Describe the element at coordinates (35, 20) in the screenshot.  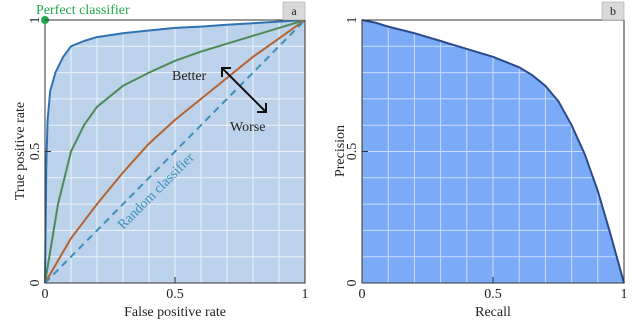
I see `roc-y-tick-label: 1` at that location.